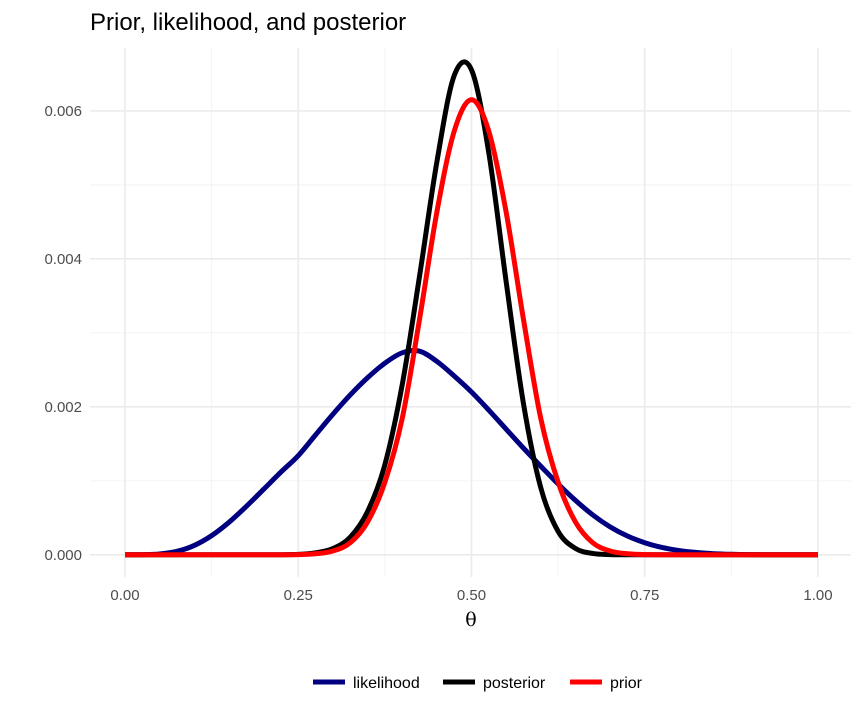 This screenshot has width=864, height=720. I want to click on legend-item-prior: prior, so click(606, 683).